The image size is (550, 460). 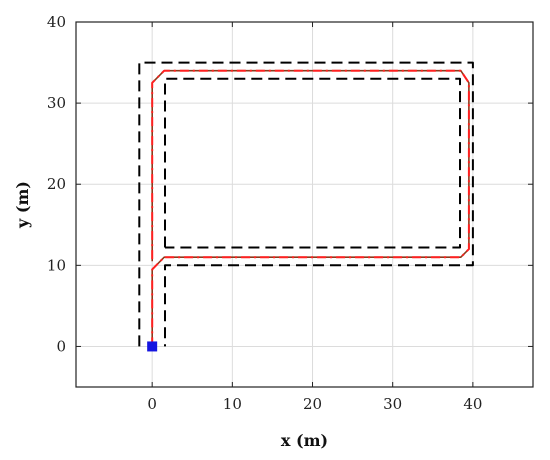 I want to click on x-tick-label: 30, so click(x=392, y=404).